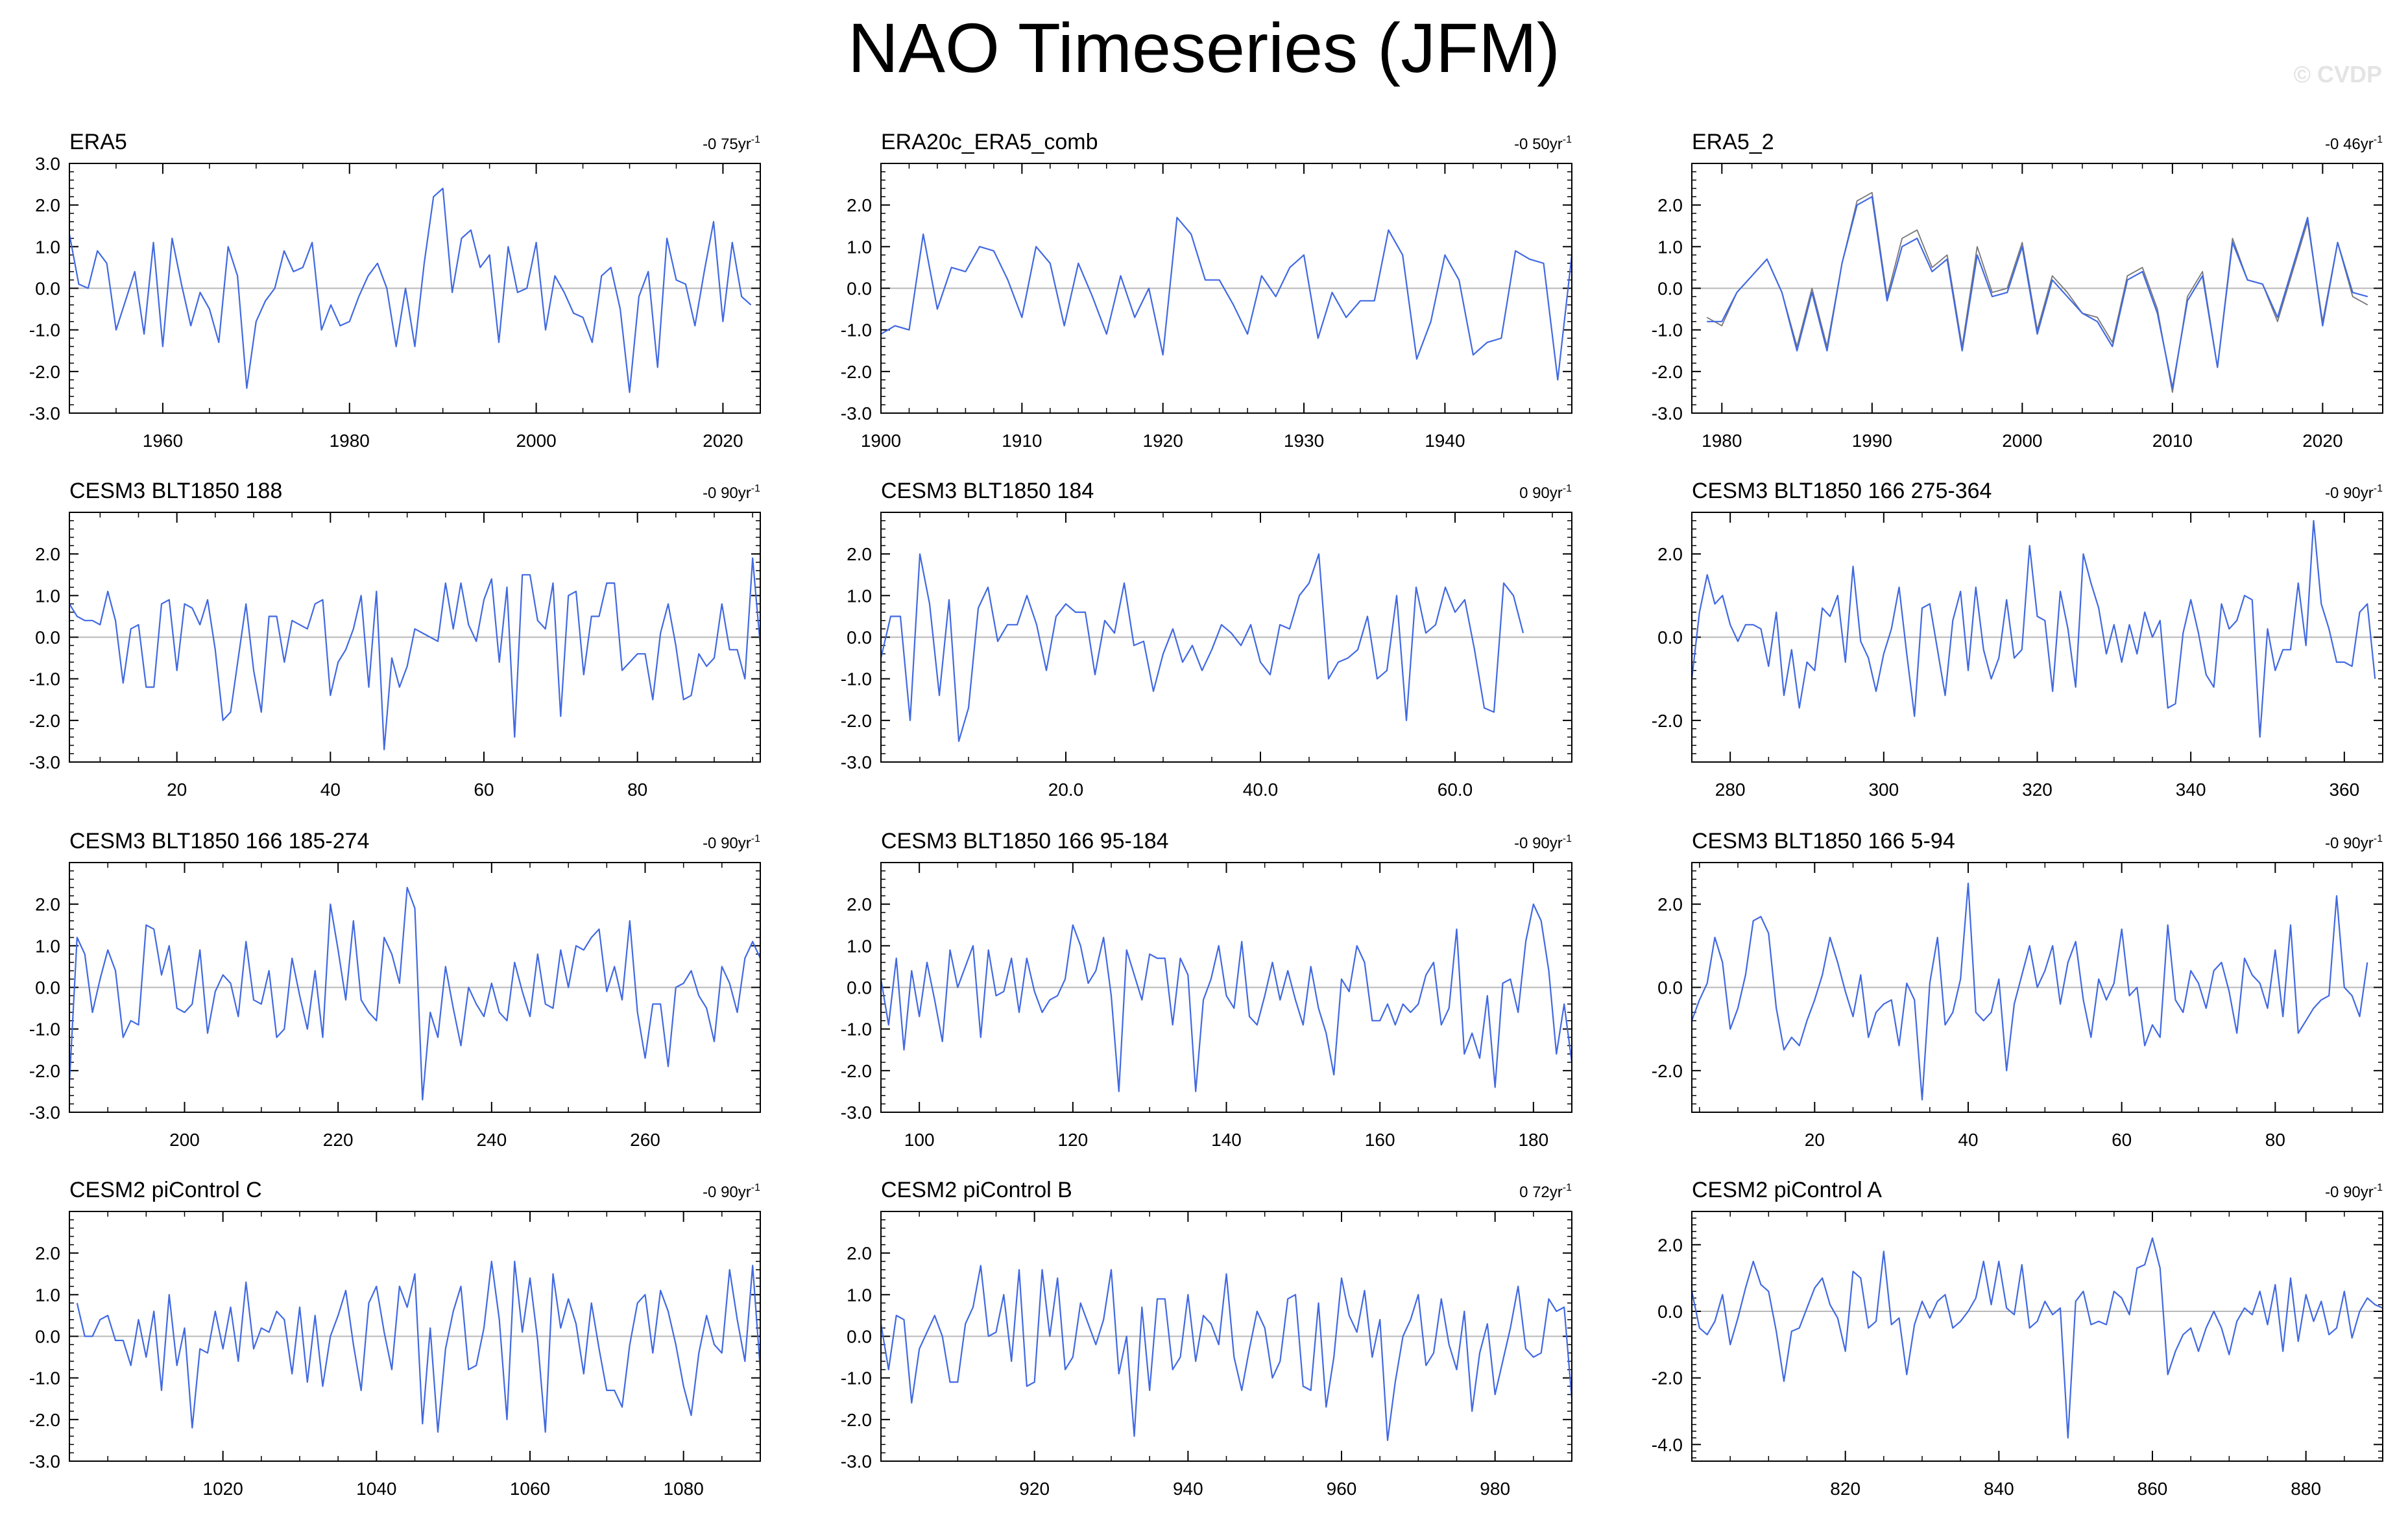  Describe the element at coordinates (1667, 1445) in the screenshot. I see `y-tick-label: -4.0` at that location.